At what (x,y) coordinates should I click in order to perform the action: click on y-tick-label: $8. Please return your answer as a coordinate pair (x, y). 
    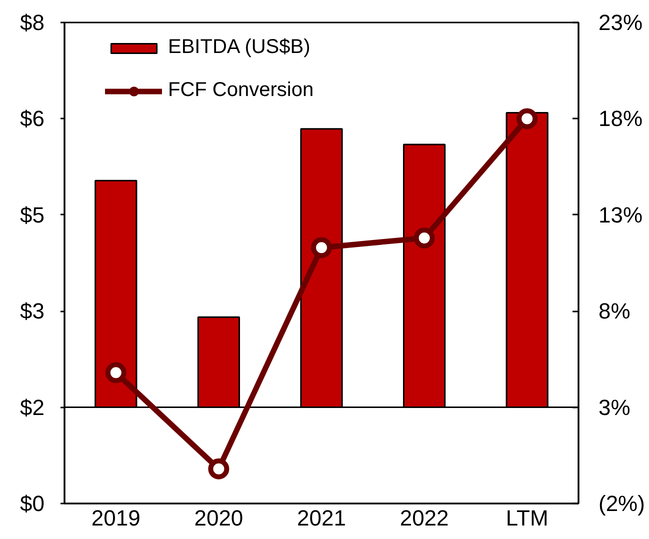
    Looking at the image, I should click on (32, 22).